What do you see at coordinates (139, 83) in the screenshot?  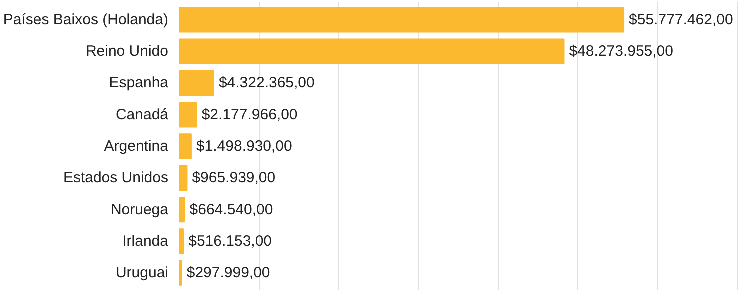 I see `y-tick-label: Espanha` at bounding box center [139, 83].